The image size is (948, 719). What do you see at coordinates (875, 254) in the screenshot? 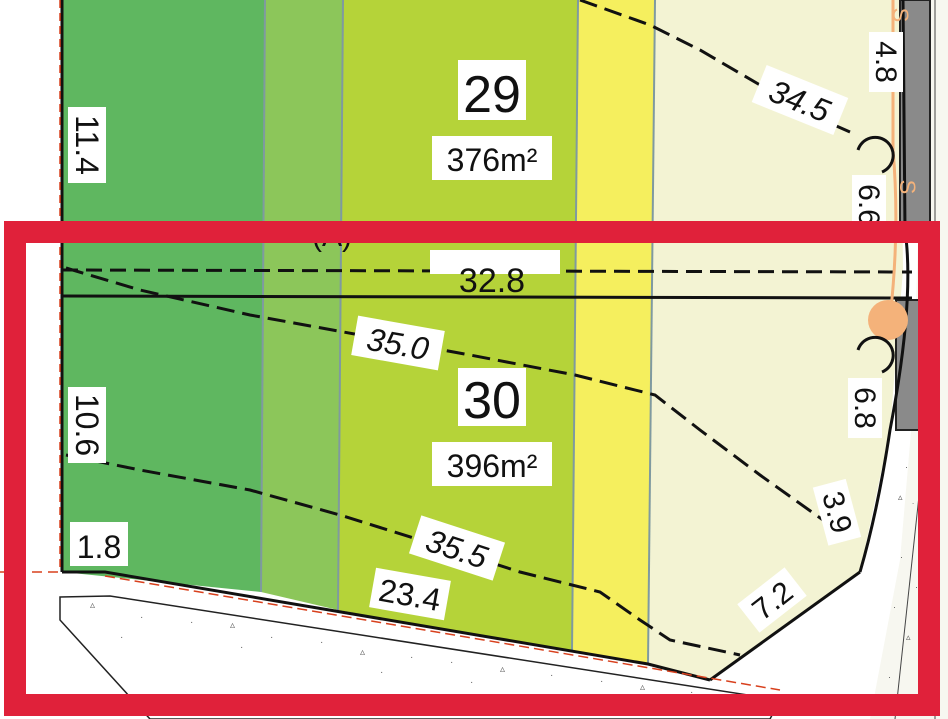
I see `arc-marks` at bounding box center [875, 254].